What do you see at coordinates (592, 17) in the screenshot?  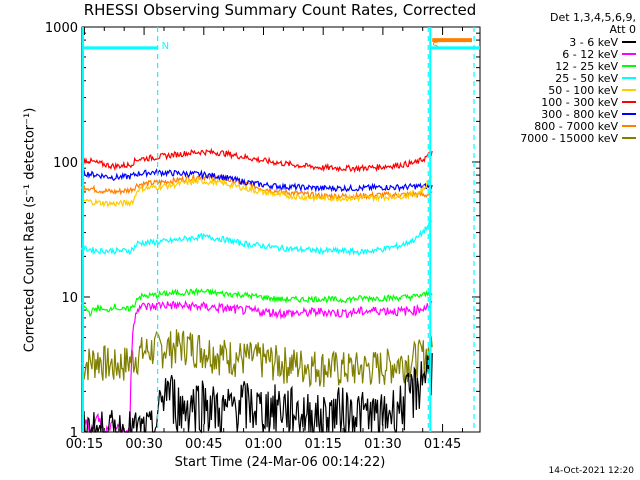 I see `legend-header-line-1: Det 1,3,4,5,6,9,` at bounding box center [592, 17].